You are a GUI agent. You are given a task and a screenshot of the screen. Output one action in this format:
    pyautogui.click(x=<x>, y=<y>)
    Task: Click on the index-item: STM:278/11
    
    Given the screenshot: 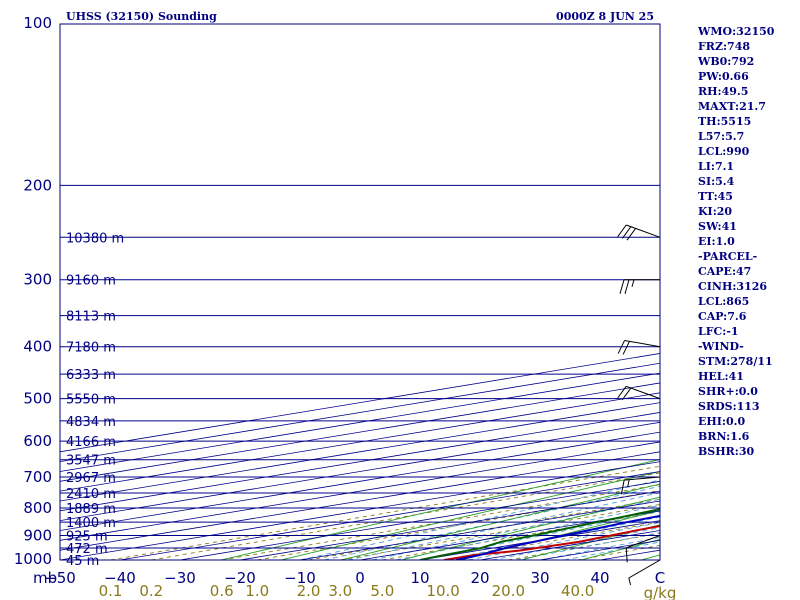 What is the action you would take?
    pyautogui.click(x=735, y=361)
    